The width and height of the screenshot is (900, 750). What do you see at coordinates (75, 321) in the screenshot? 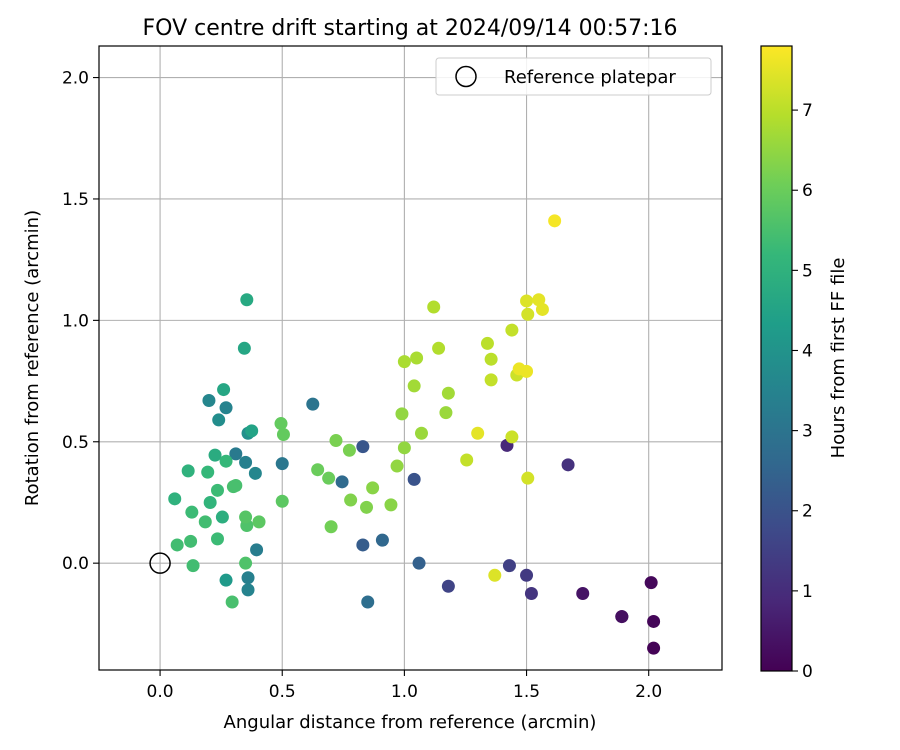
I see `y-tick-label: 1.0` at bounding box center [75, 321].